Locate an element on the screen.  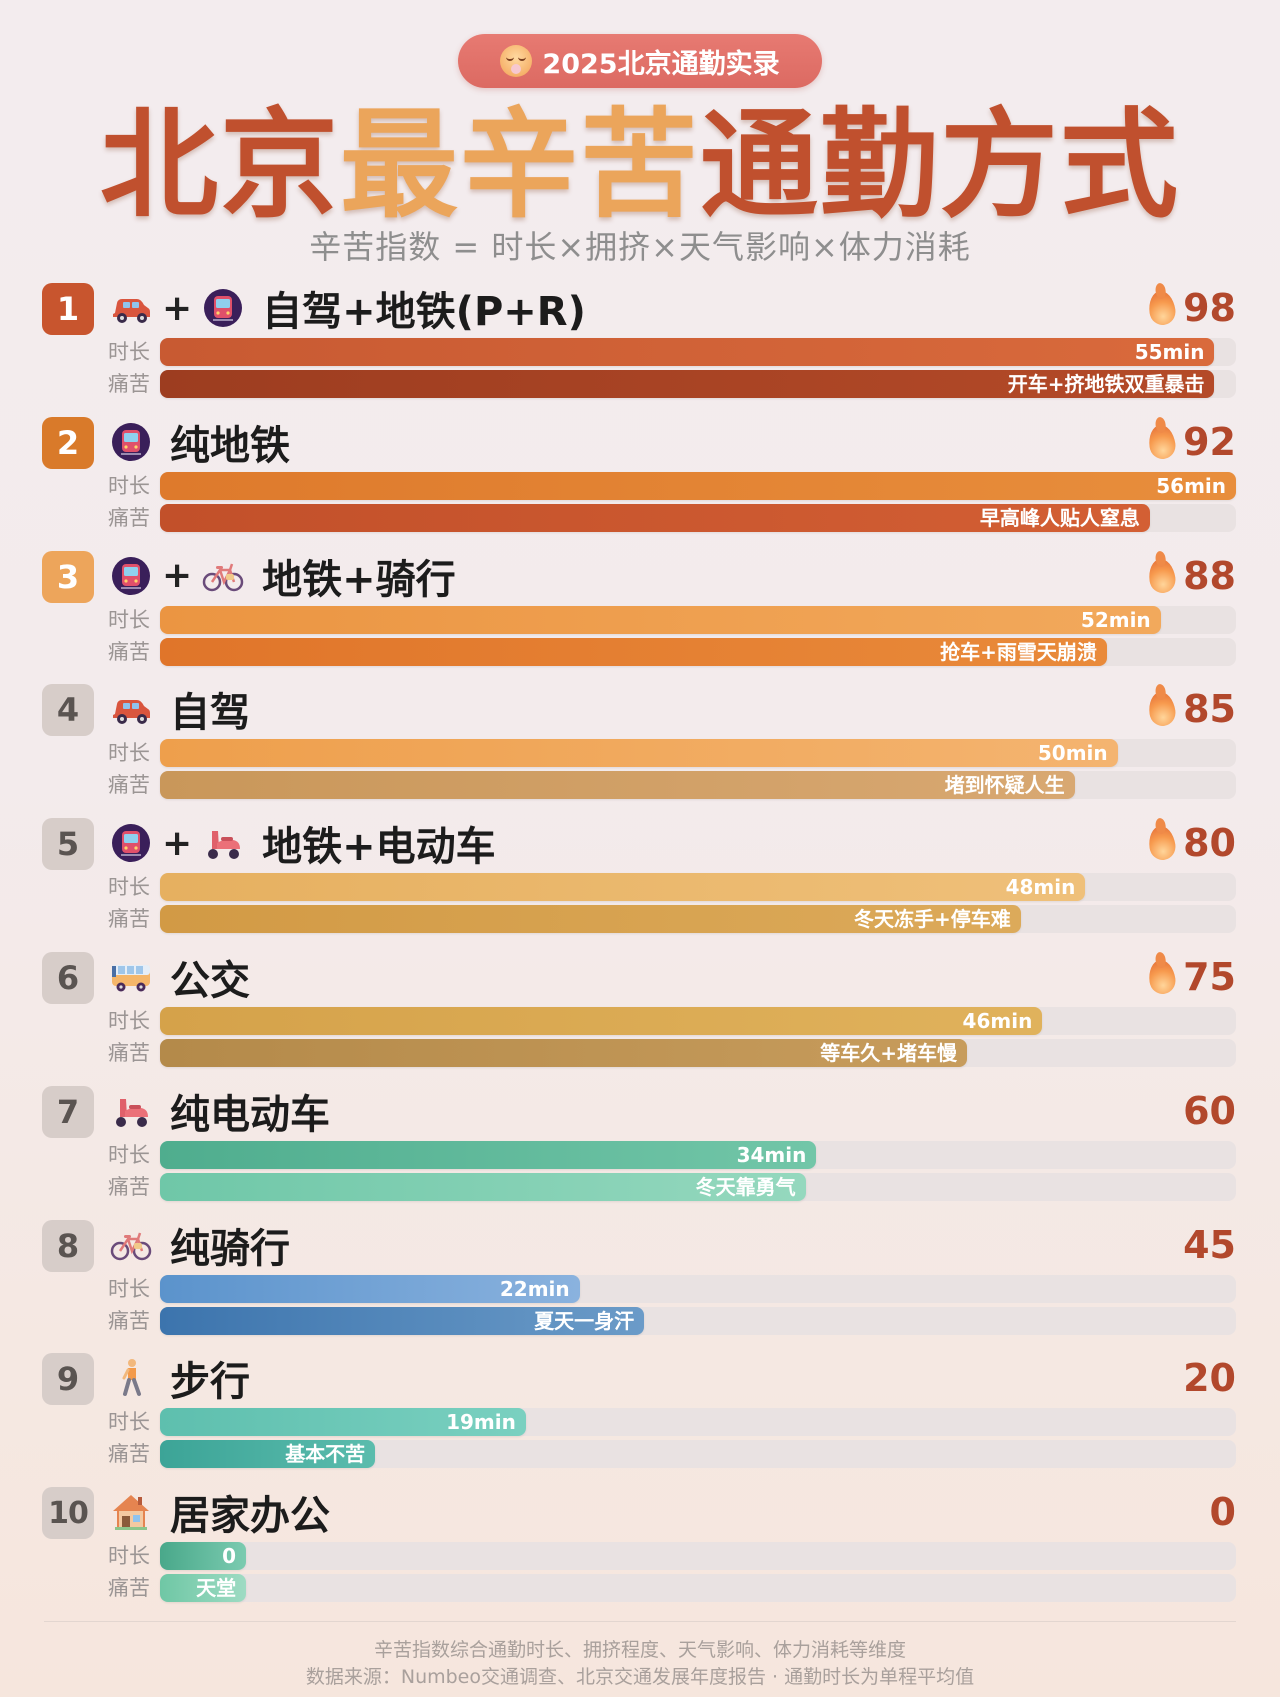
duration-bar-row: 时长 48min is located at coordinates (673, 887).